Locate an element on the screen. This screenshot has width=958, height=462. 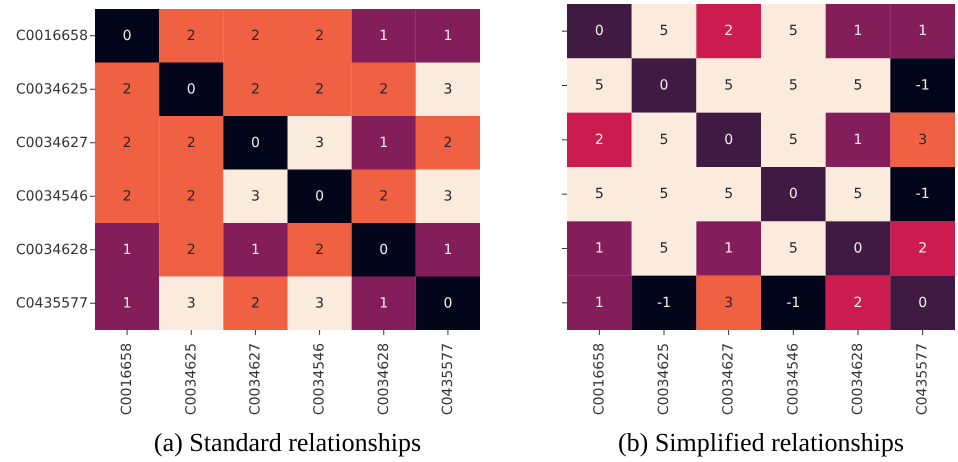
y-tick-label: C0034627 is located at coordinates (52, 142).